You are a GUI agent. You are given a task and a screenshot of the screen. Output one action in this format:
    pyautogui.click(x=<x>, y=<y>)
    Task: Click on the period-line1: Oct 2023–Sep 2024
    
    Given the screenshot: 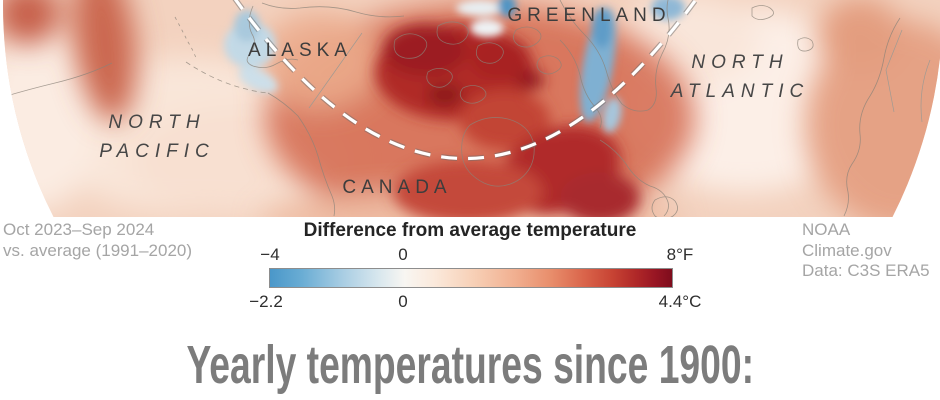 What is the action you would take?
    pyautogui.click(x=79, y=229)
    